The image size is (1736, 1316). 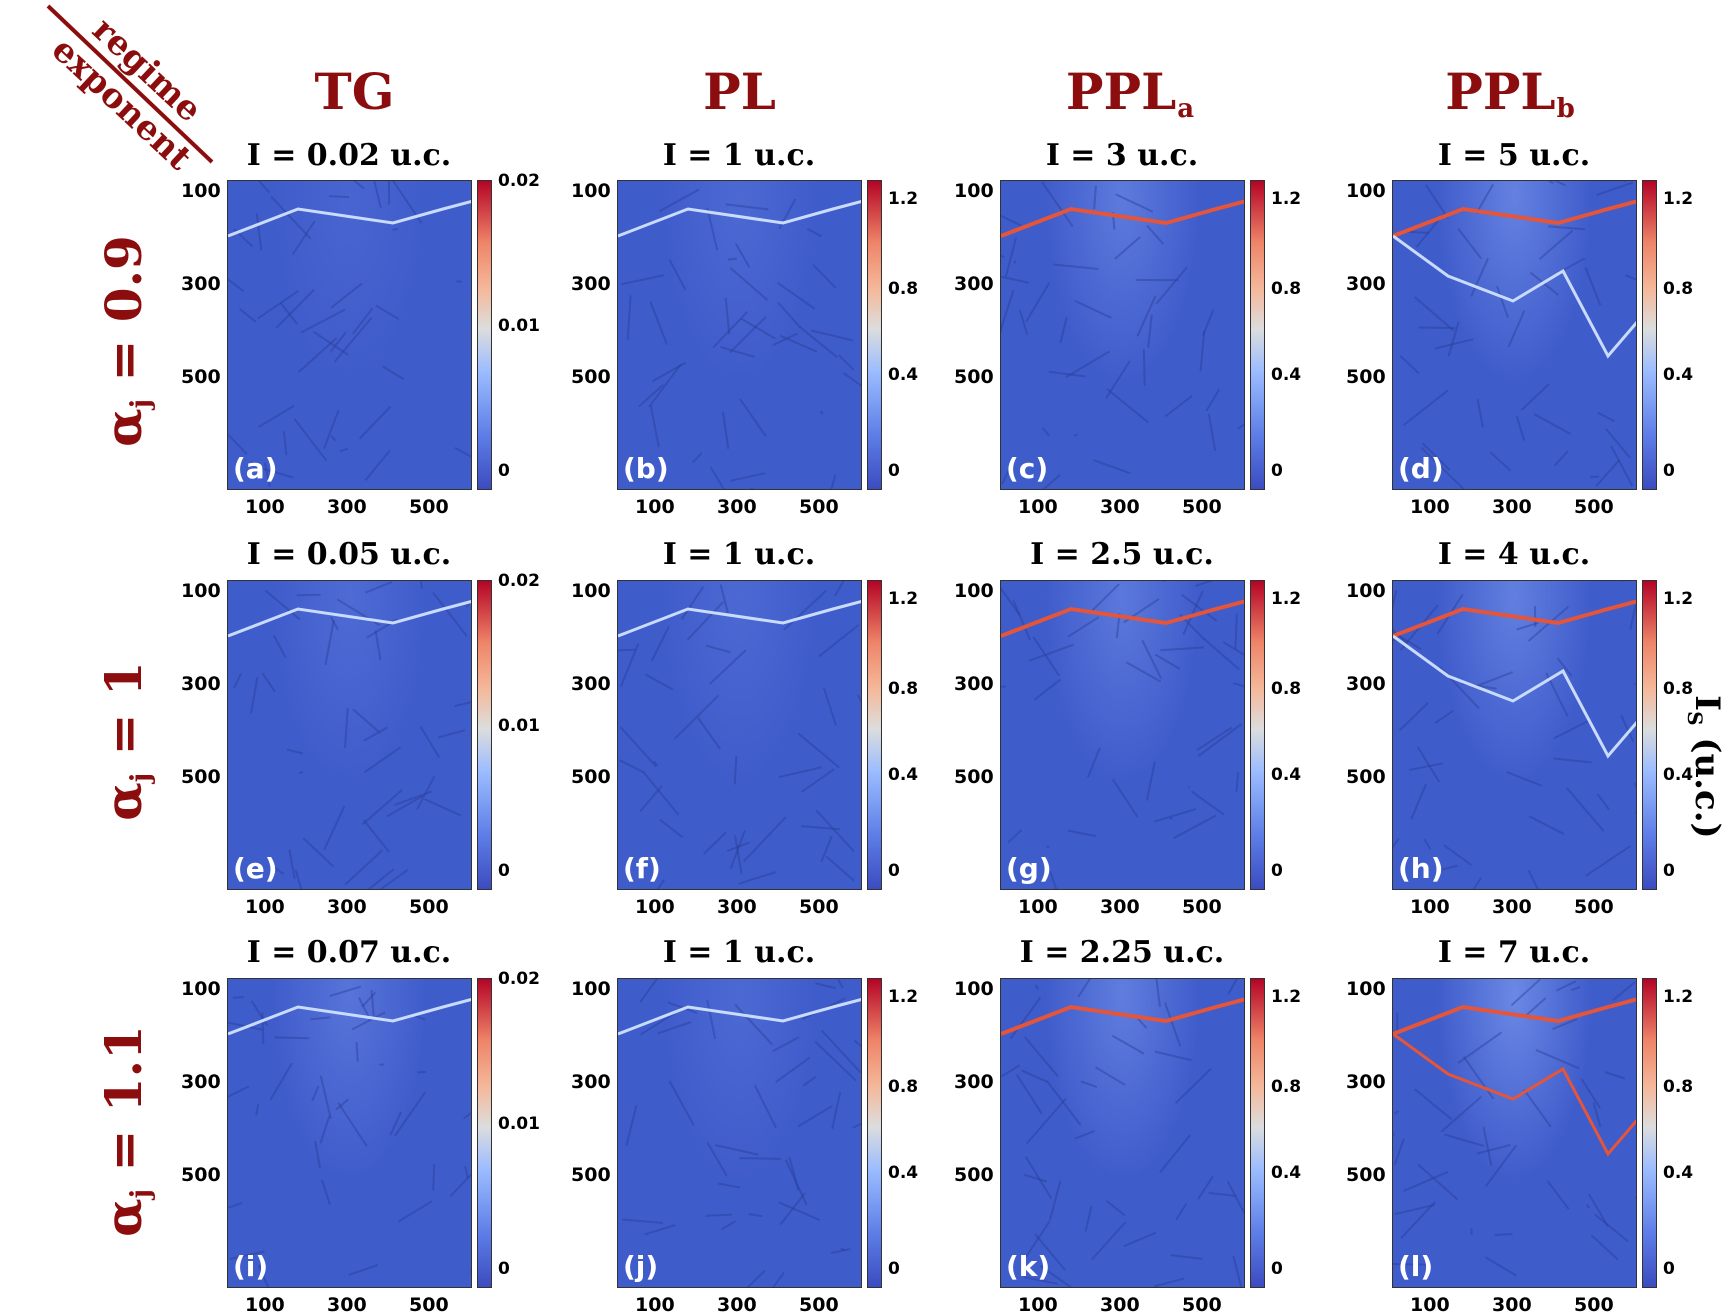 I want to click on colorbar-tick-label: 1.2, so click(x=1678, y=997).